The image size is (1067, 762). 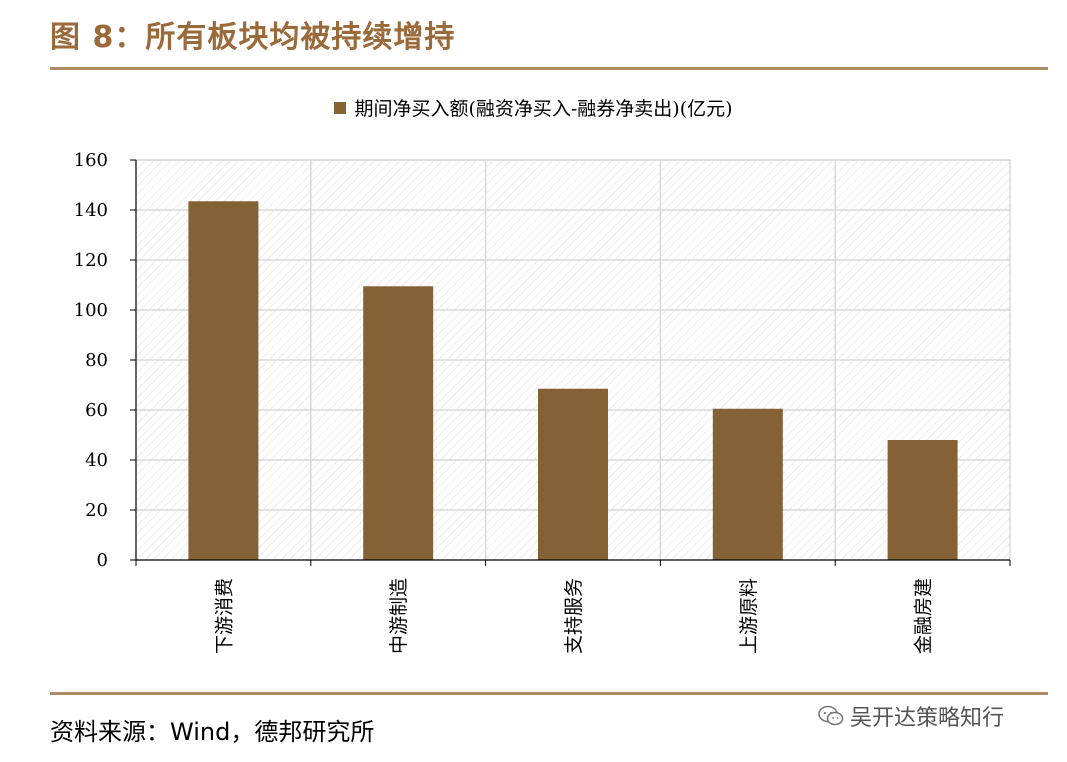 What do you see at coordinates (549, 68) in the screenshot?
I see `top-rule` at bounding box center [549, 68].